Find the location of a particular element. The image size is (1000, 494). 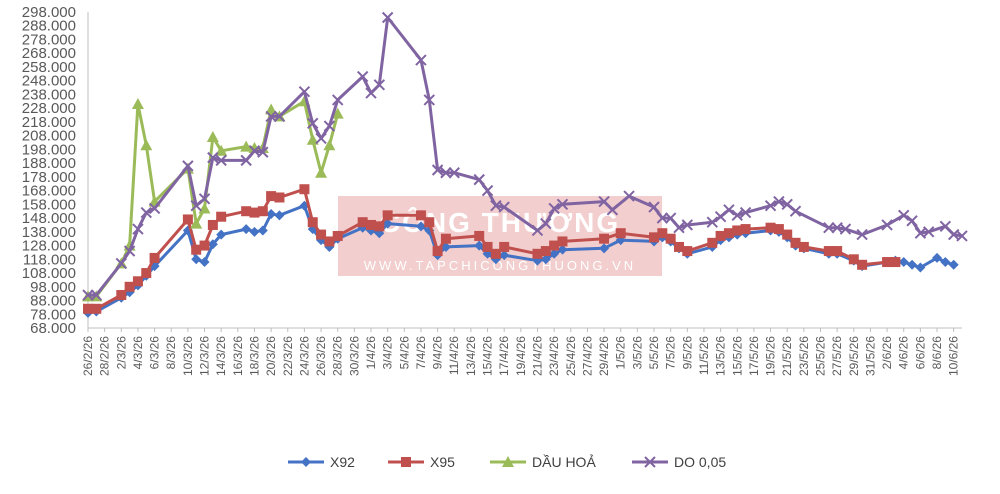

y-tick-label: 78.000 is located at coordinates (53, 314).